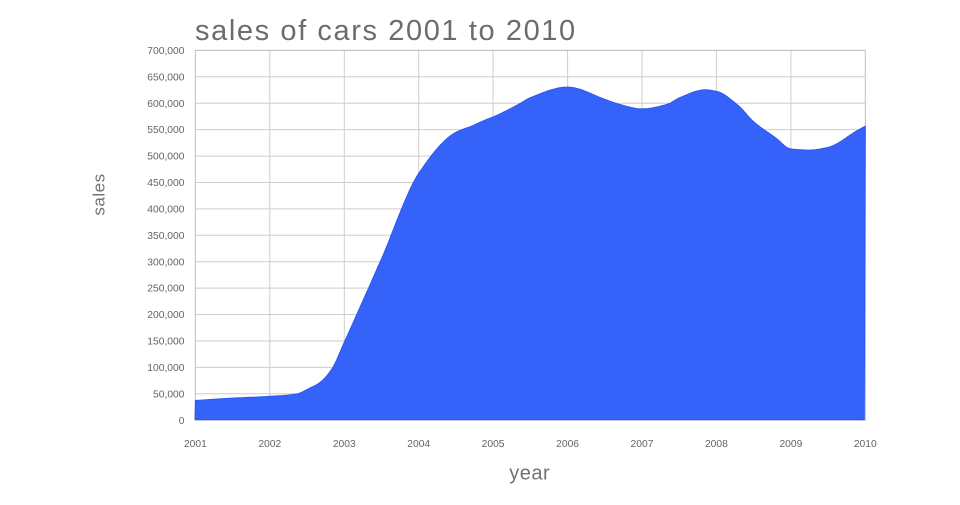  Describe the element at coordinates (165, 51) in the screenshot. I see `svg-text: 700,000` at that location.